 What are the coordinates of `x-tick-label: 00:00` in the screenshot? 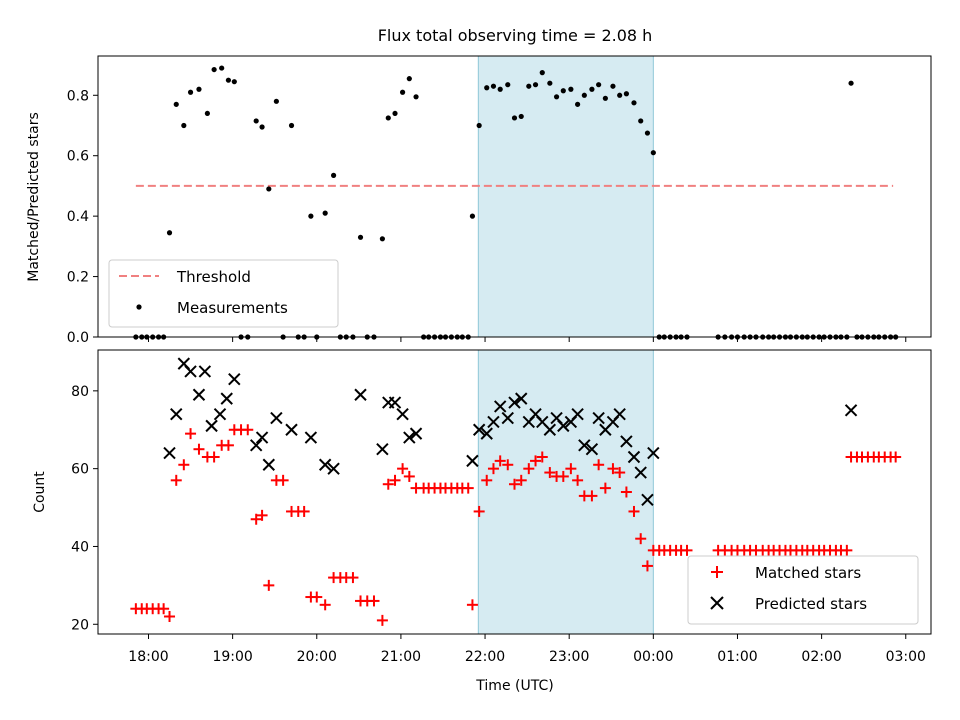 It's located at (653, 657).